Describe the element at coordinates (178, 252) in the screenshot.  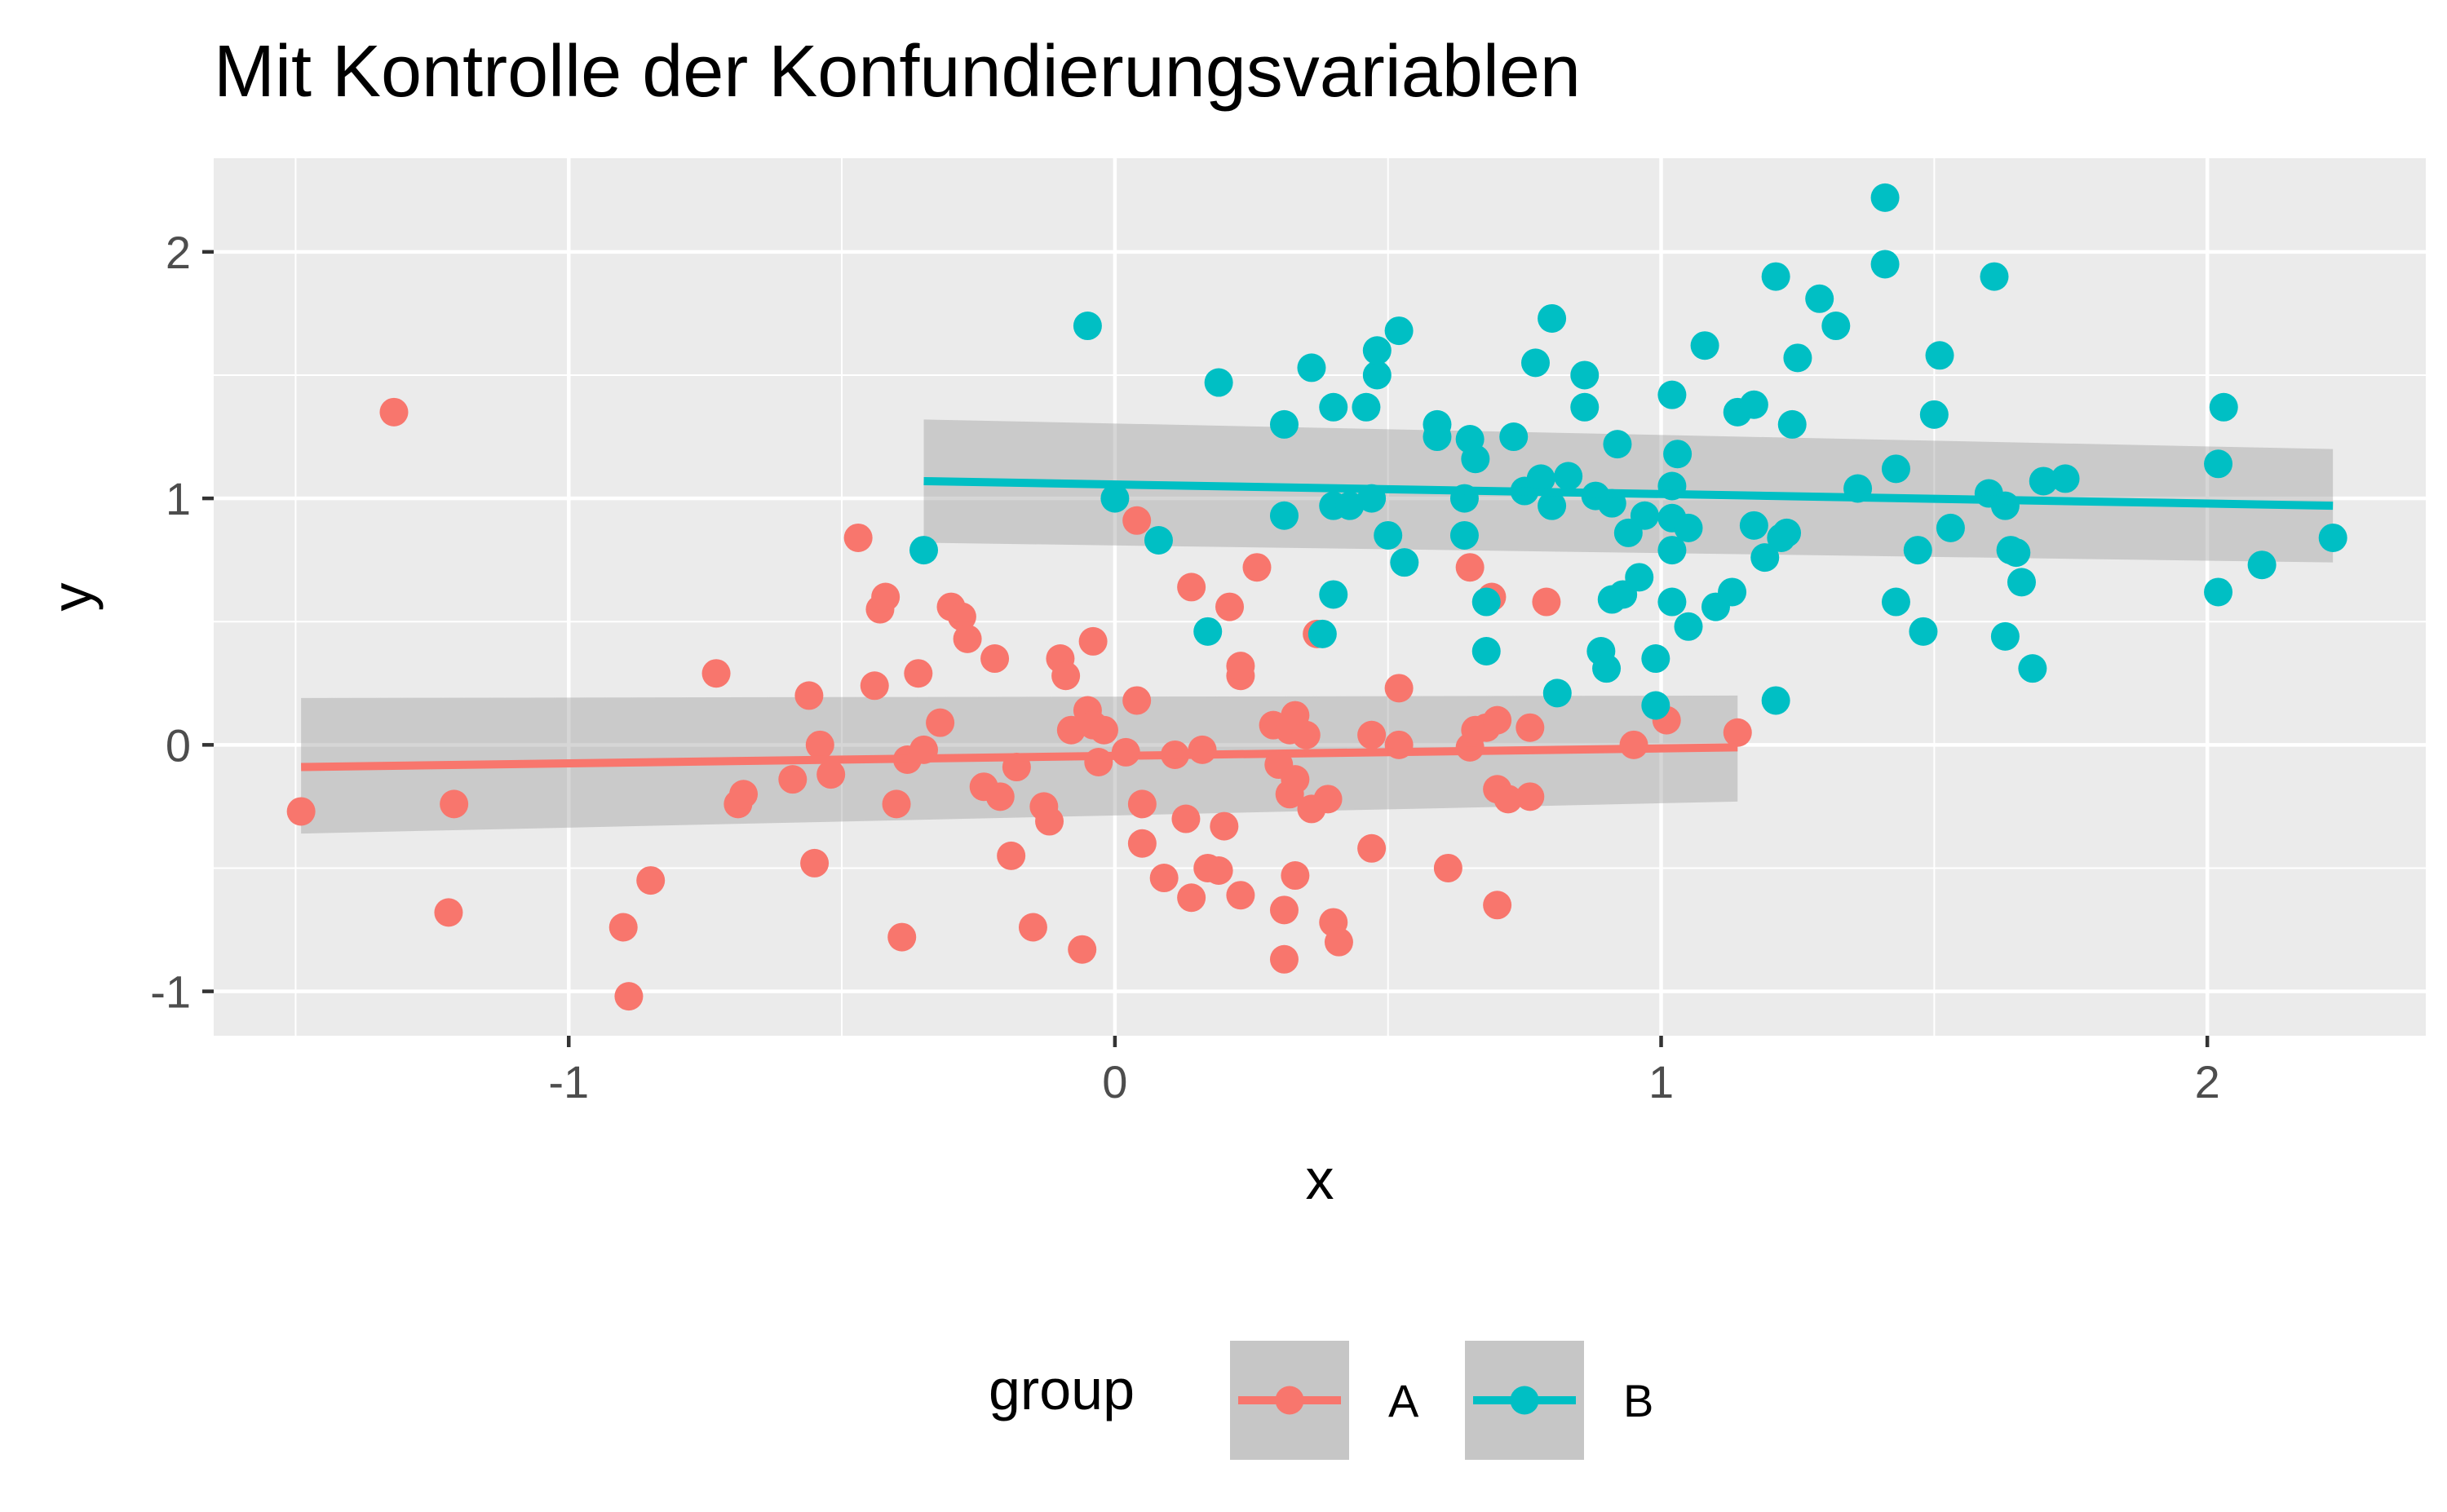
I see `y-tick-label: 2` at that location.